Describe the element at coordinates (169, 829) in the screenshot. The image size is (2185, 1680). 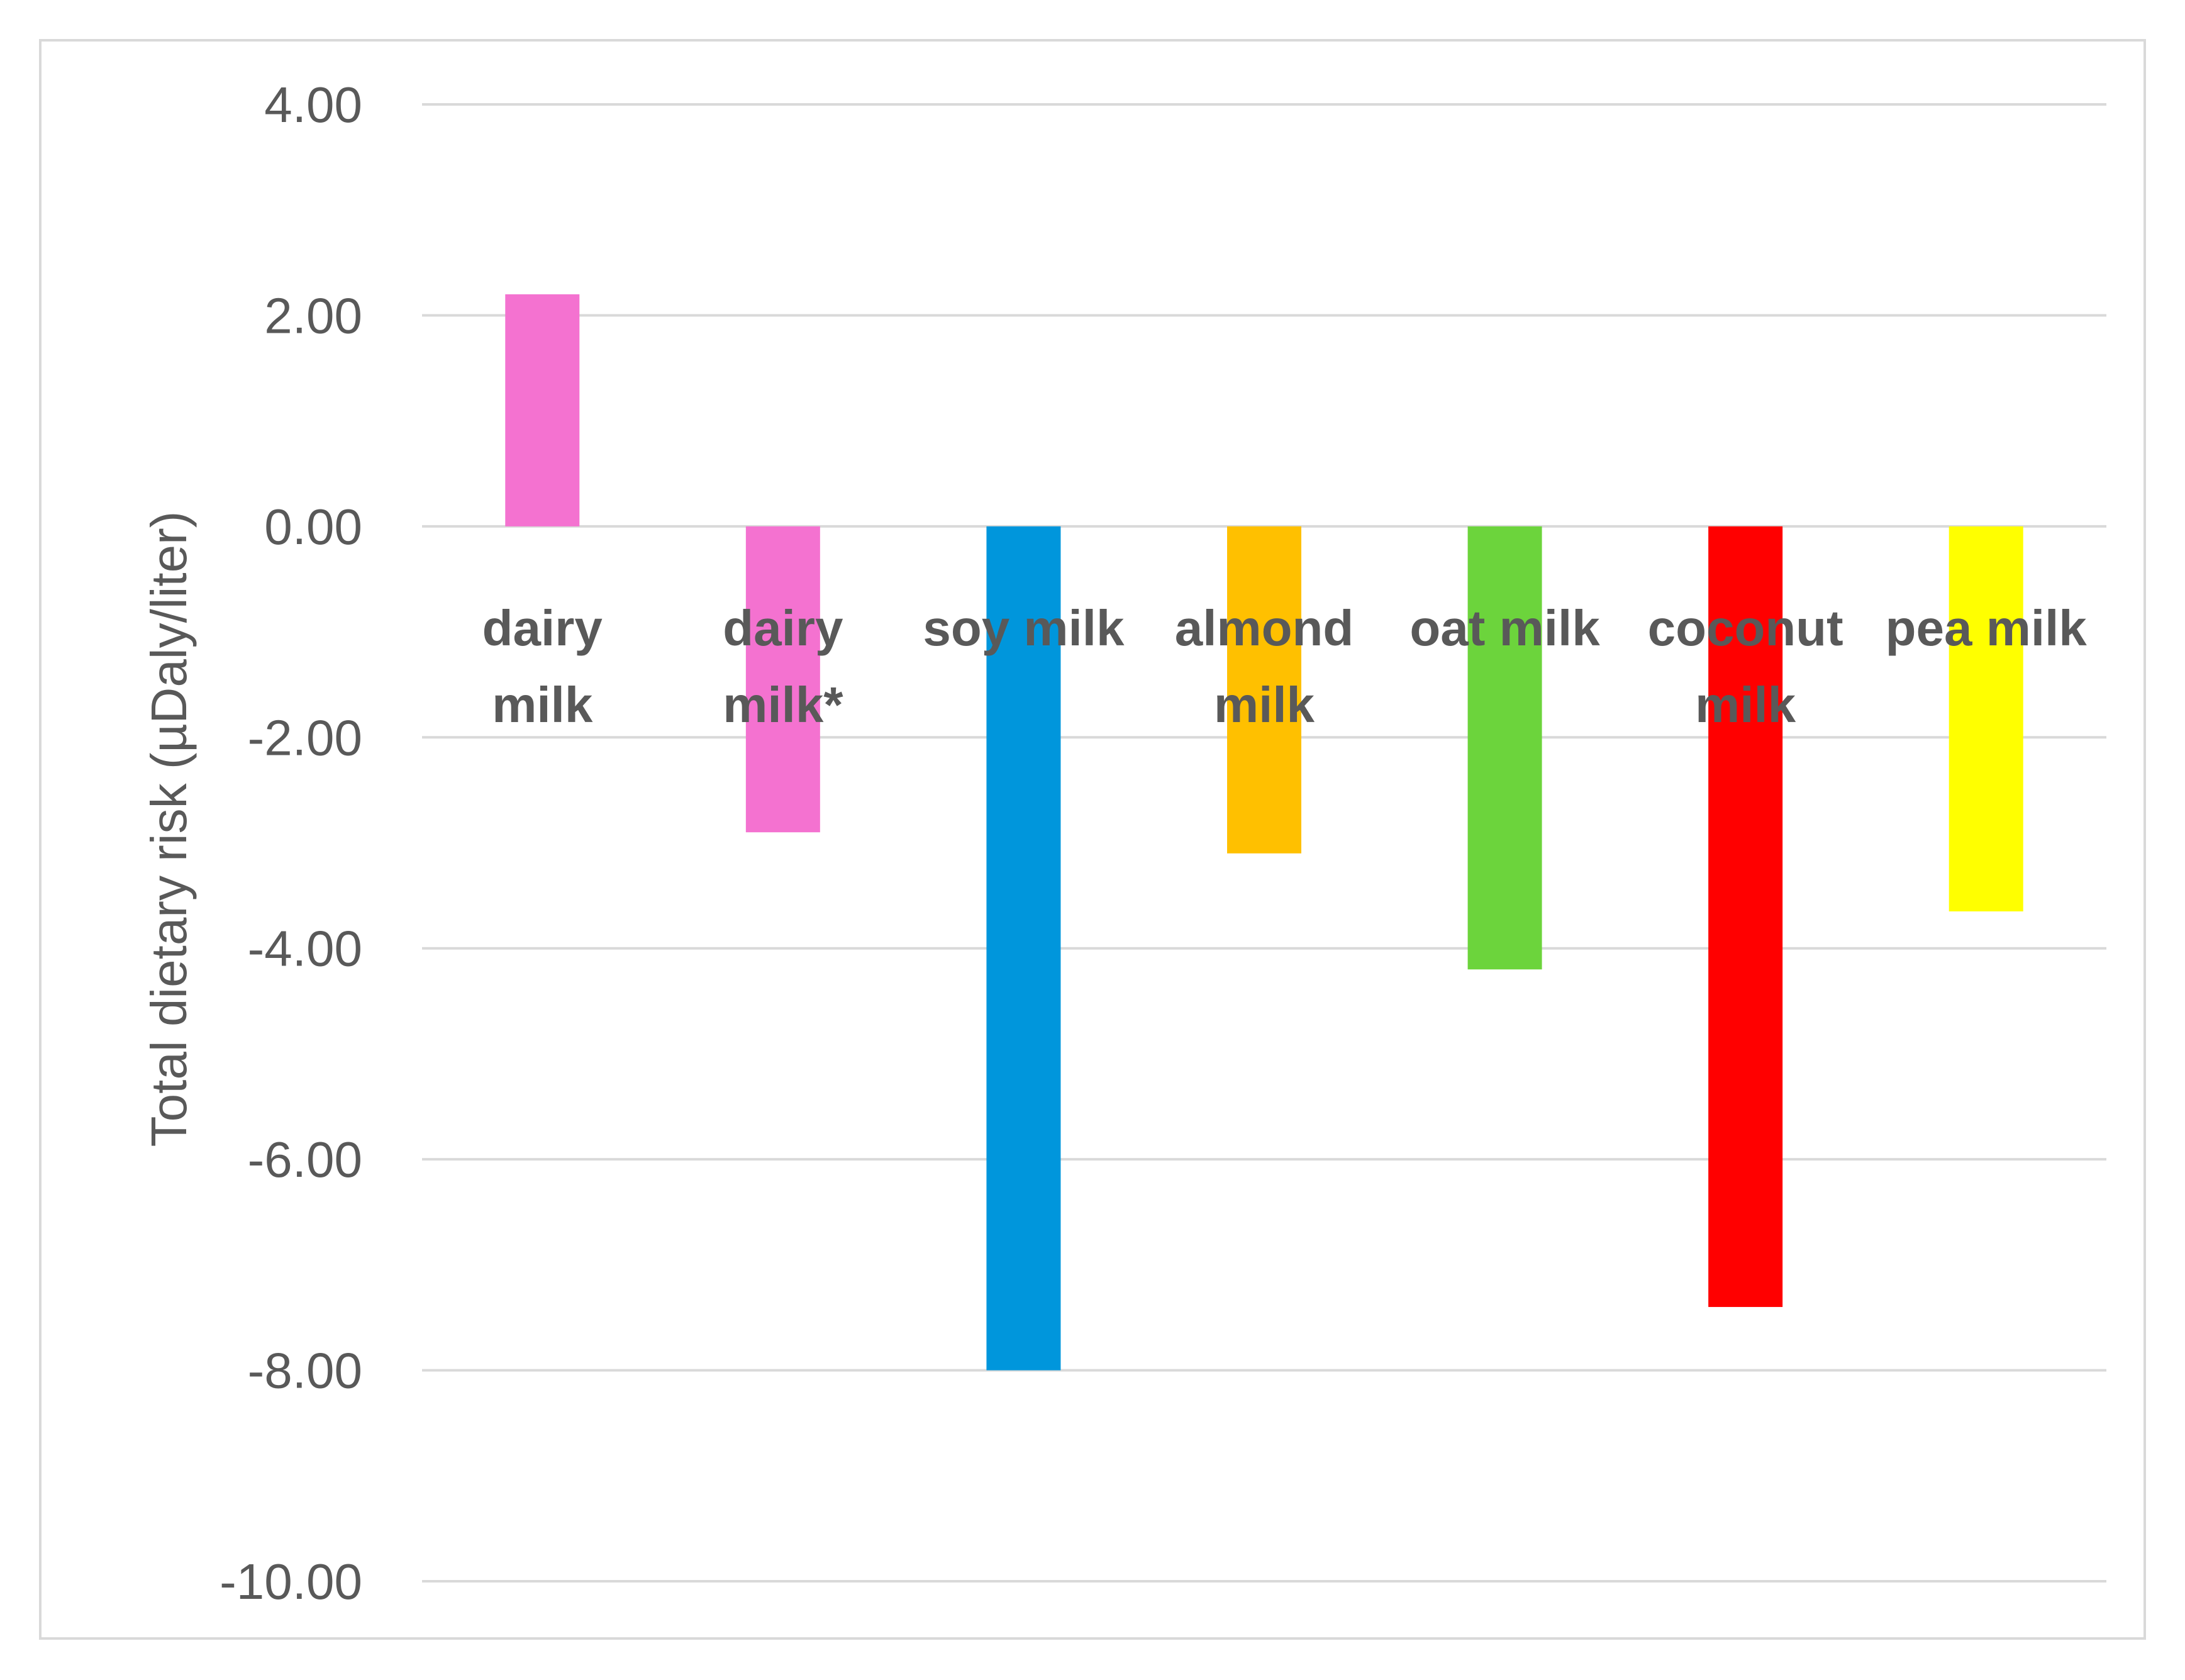
I see `y-axis-title: Total dietary risk (µDaly/liter)` at that location.